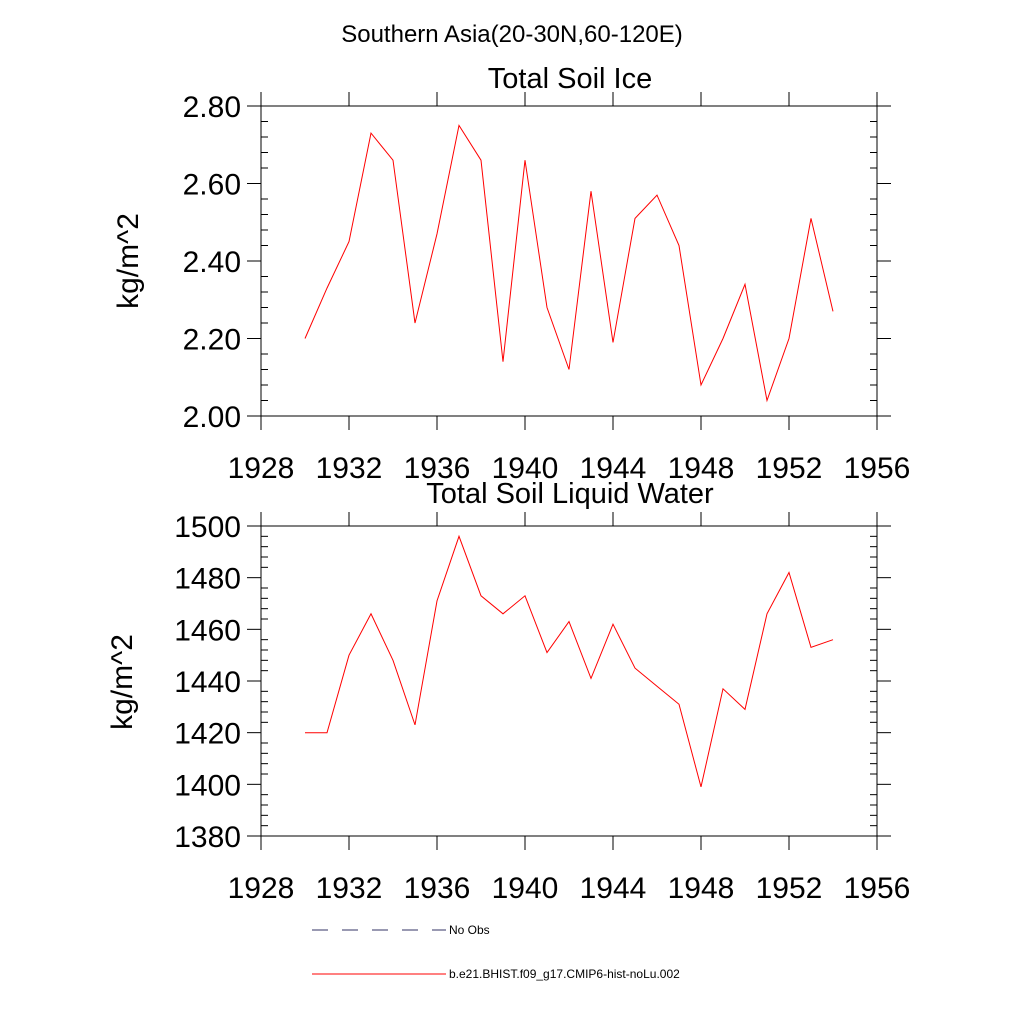  I want to click on y-tick-label: 1460, so click(207, 630).